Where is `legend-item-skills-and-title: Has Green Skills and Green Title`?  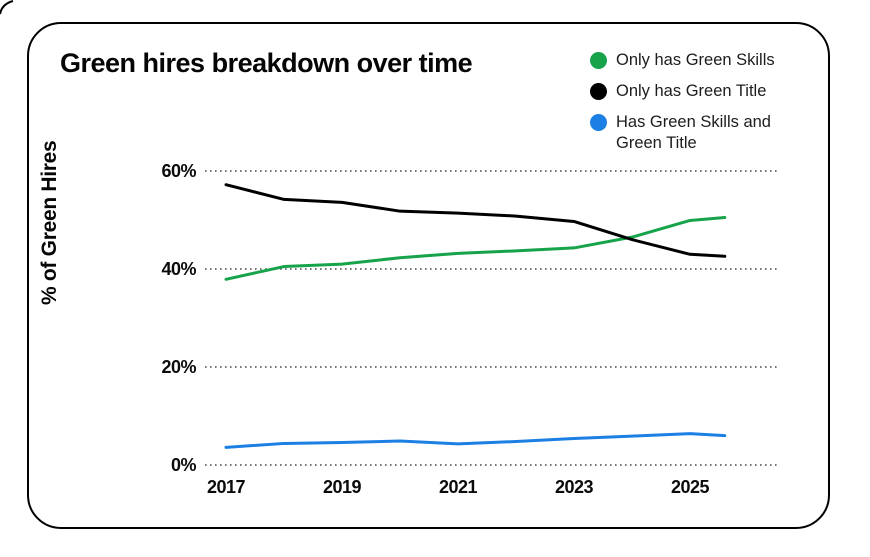
legend-item-skills-and-title: Has Green Skills and Green Title is located at coordinates (705, 133).